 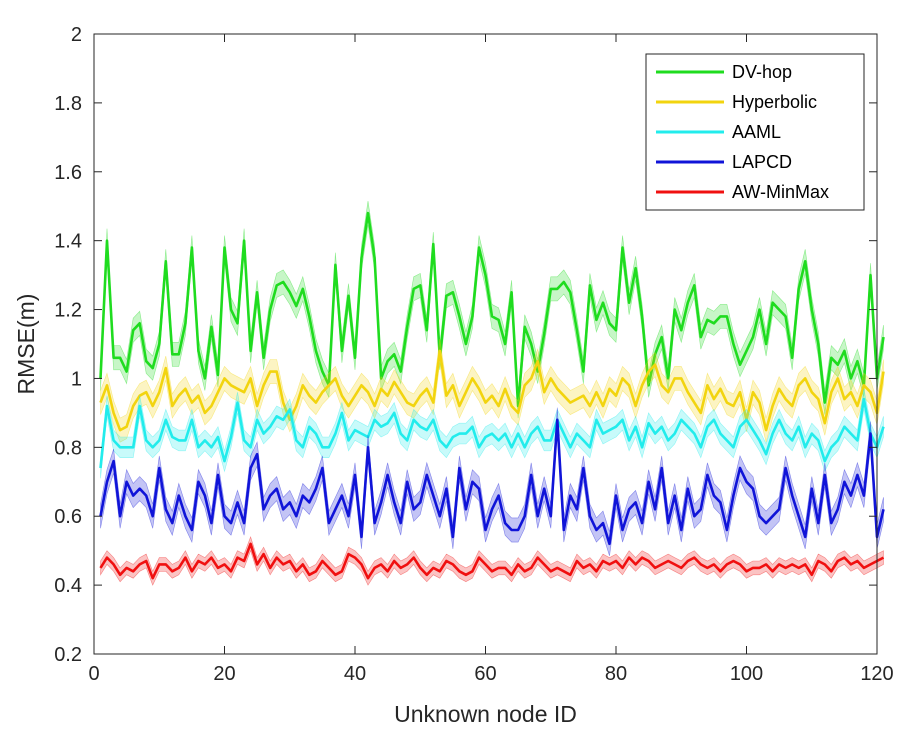 I want to click on legend-label: AW-MinMax, so click(x=780, y=192).